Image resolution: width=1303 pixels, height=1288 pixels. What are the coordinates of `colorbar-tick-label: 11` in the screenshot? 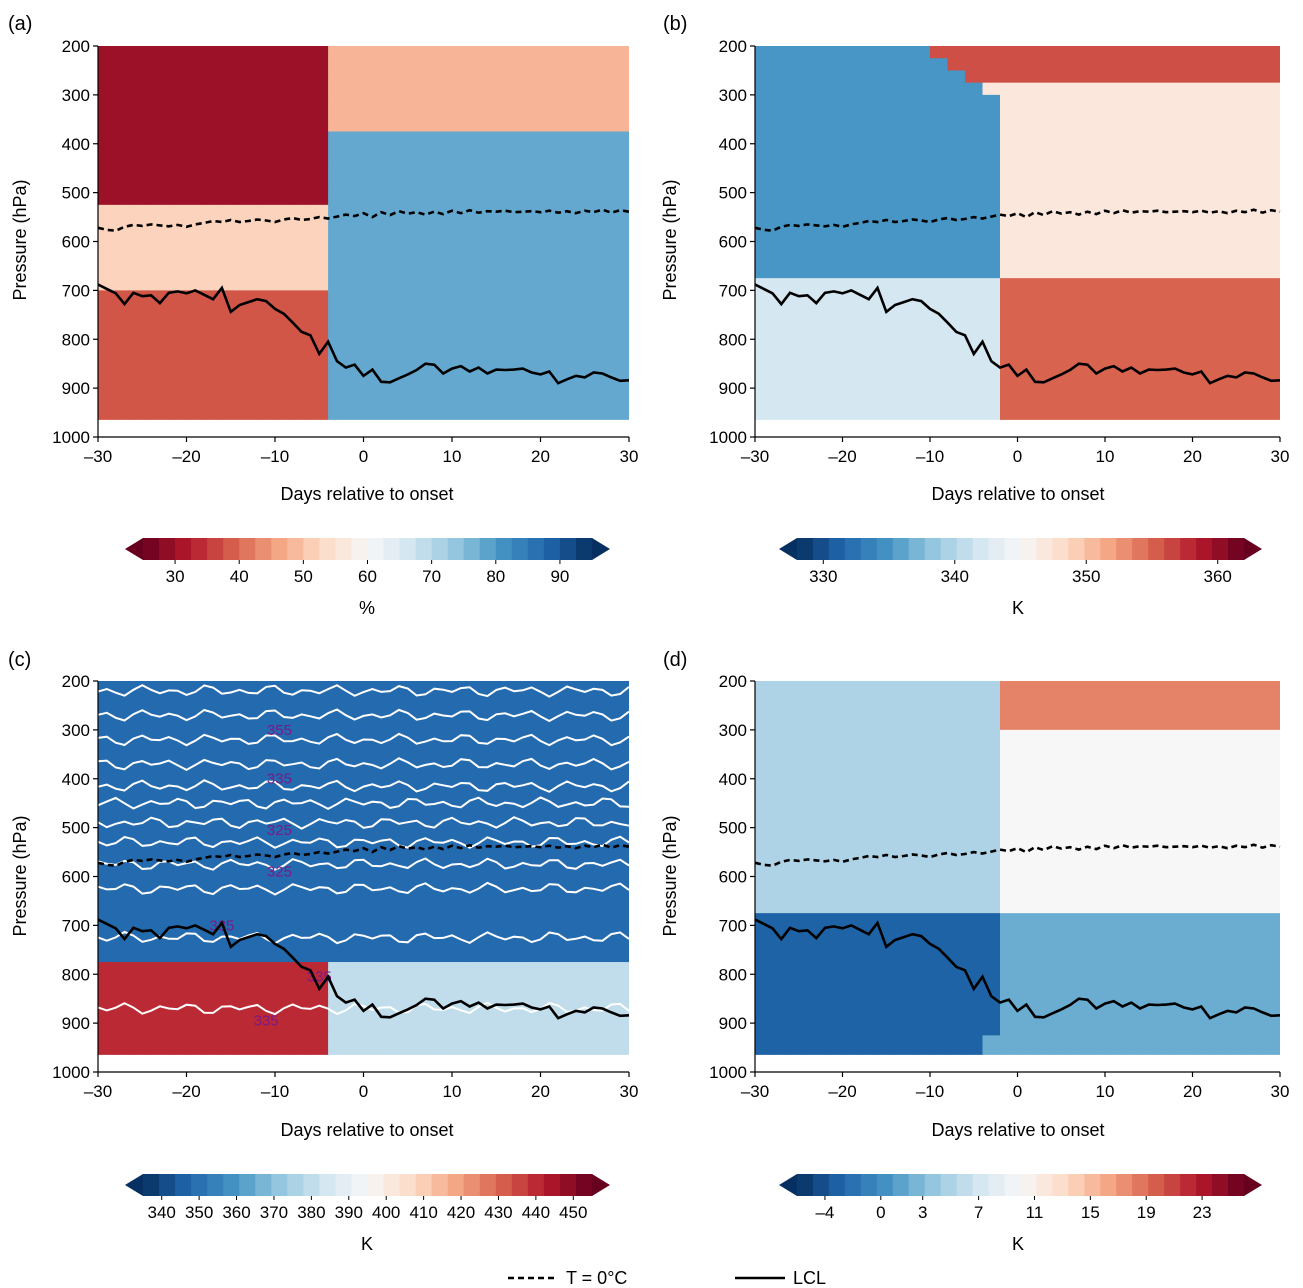 It's located at (1035, 1212).